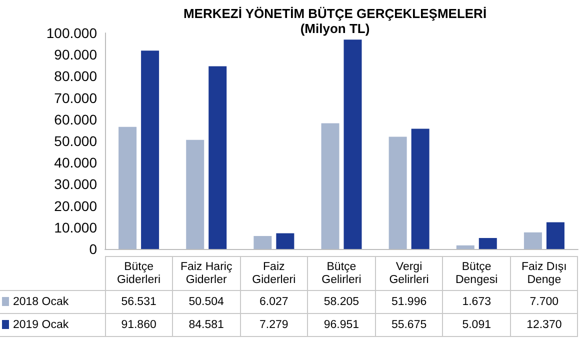 The width and height of the screenshot is (581, 340). I want to click on y-tick-label: 60.000, so click(76, 119).